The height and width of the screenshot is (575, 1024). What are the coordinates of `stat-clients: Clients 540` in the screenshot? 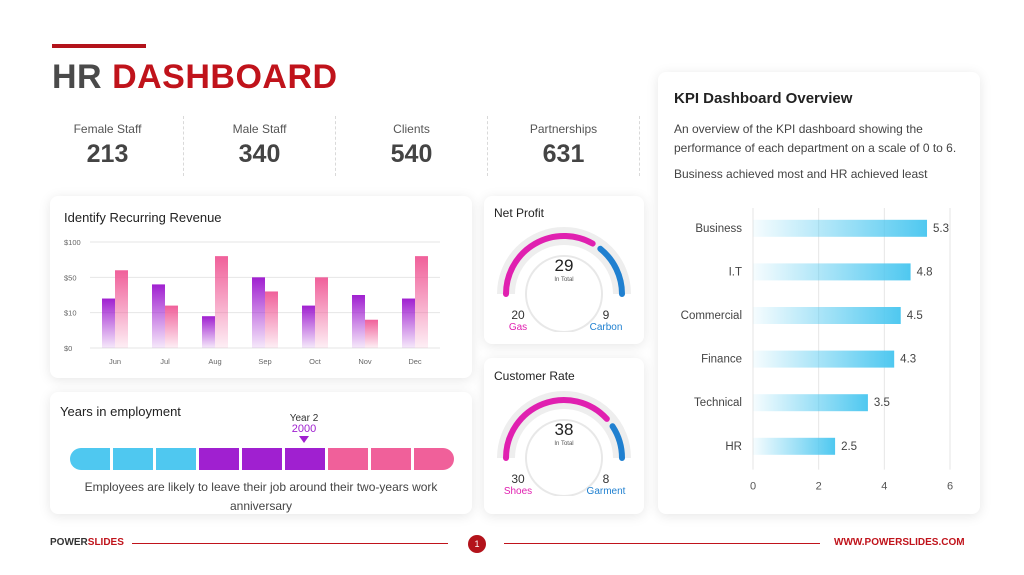 It's located at (412, 146).